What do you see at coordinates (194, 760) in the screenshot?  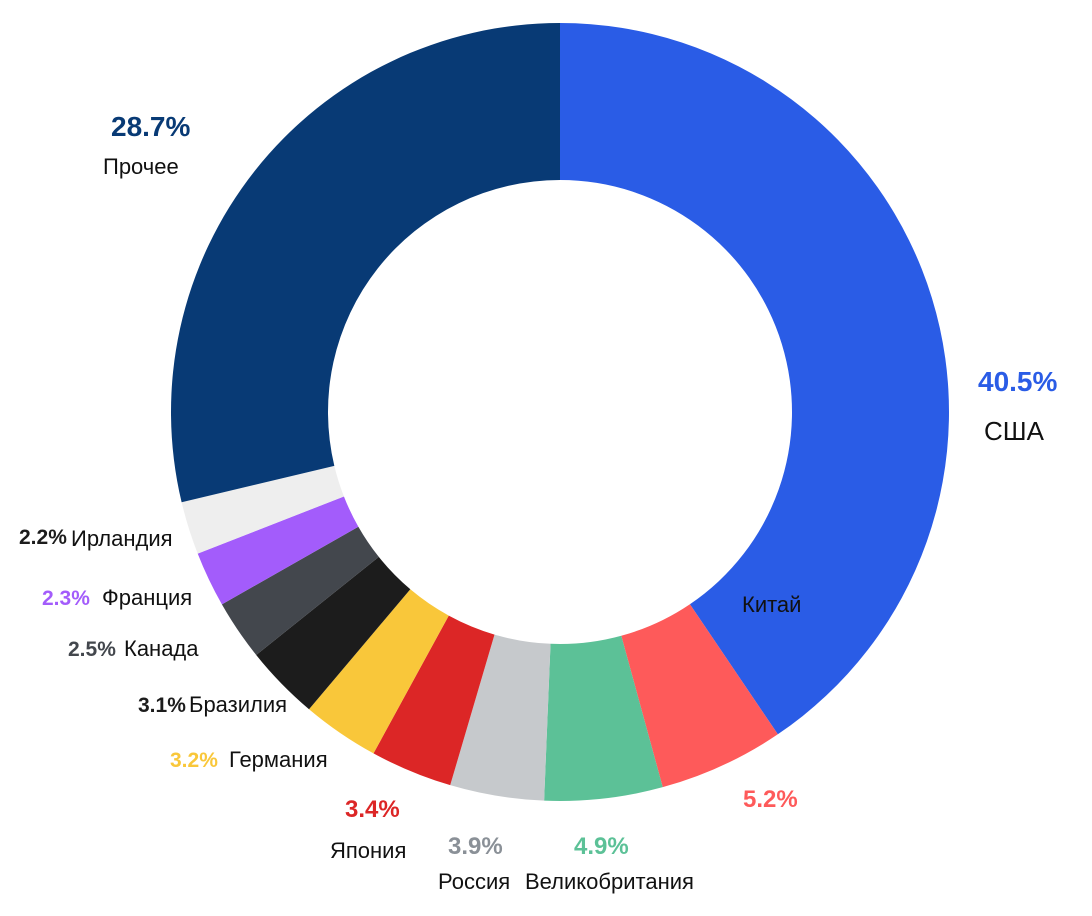 I see `label-pct-germany: 3.2%` at bounding box center [194, 760].